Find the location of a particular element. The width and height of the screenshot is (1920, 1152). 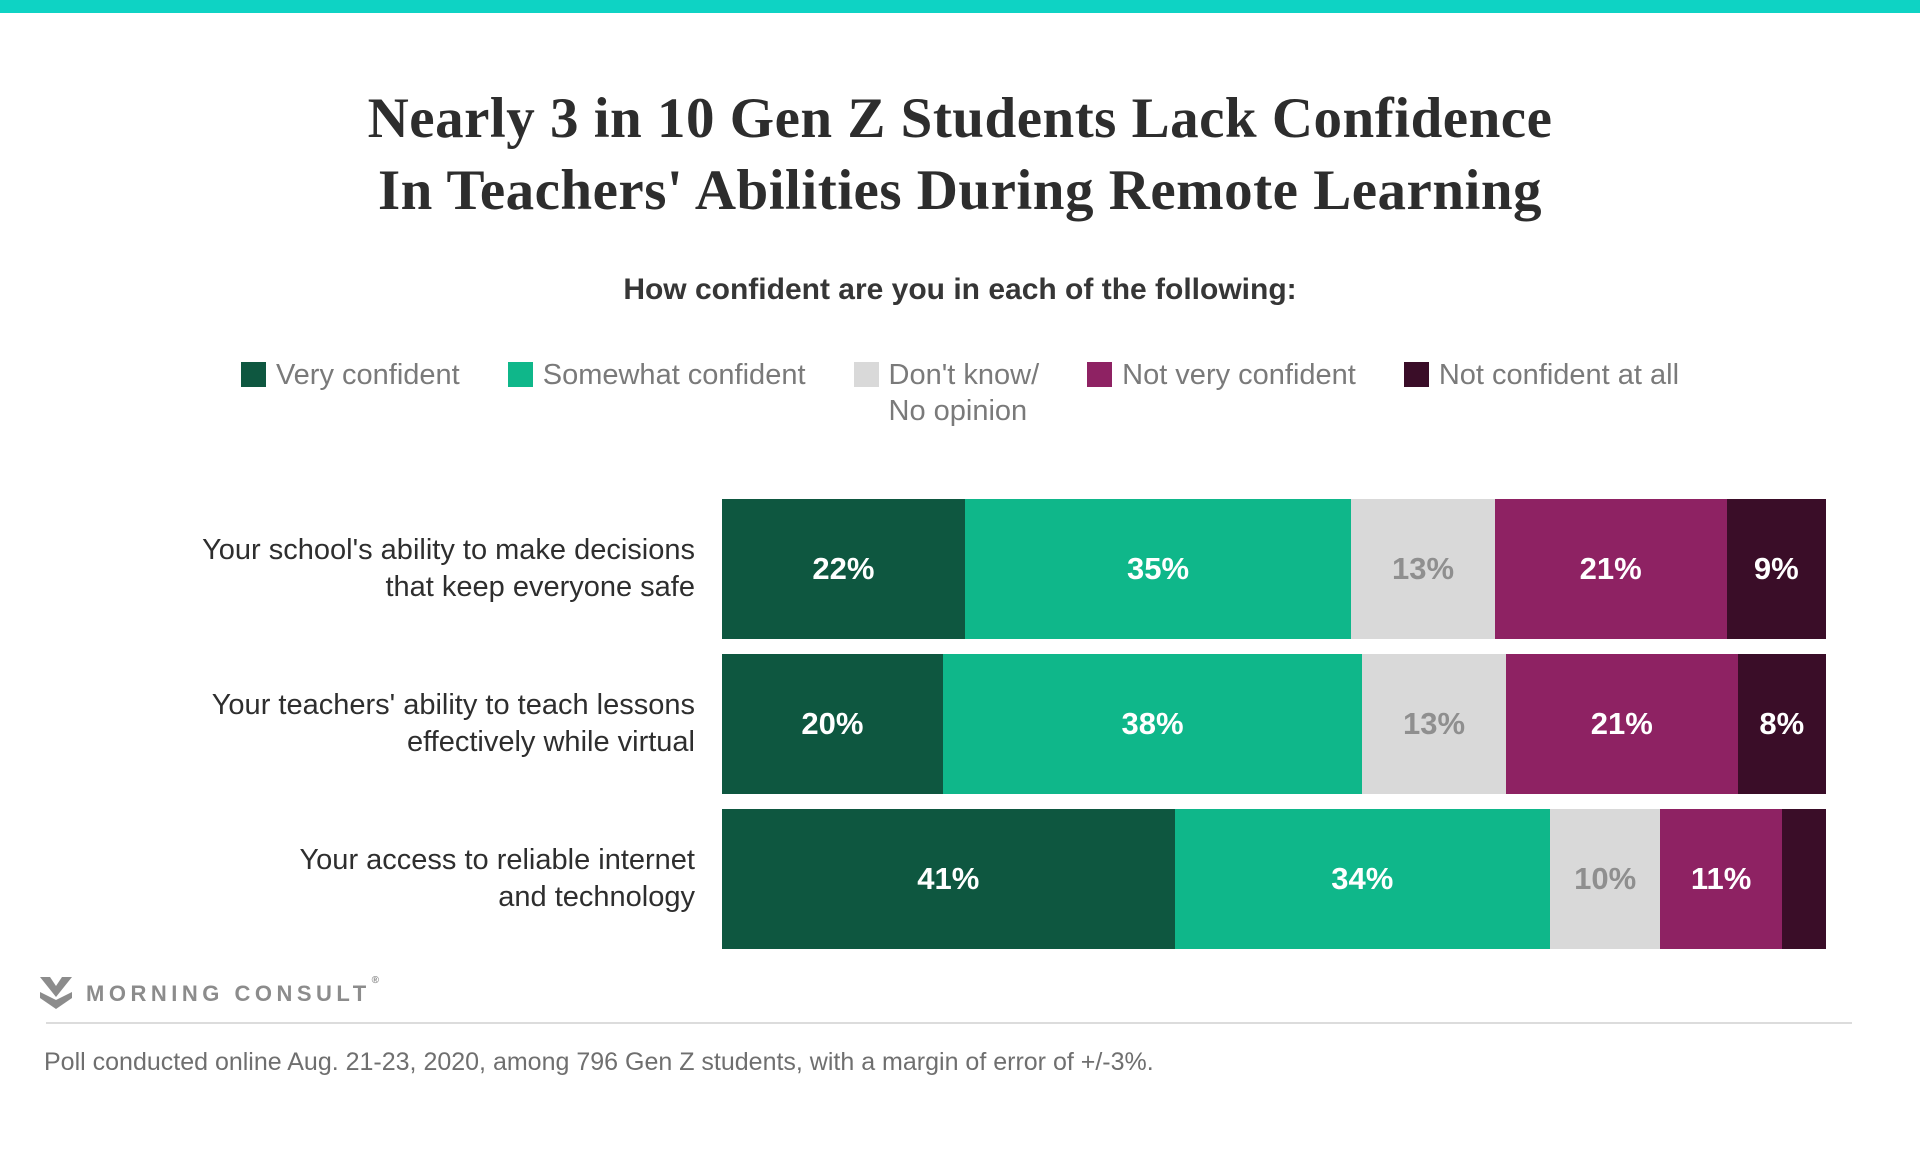

bar-segment: 10% is located at coordinates (1605, 879).